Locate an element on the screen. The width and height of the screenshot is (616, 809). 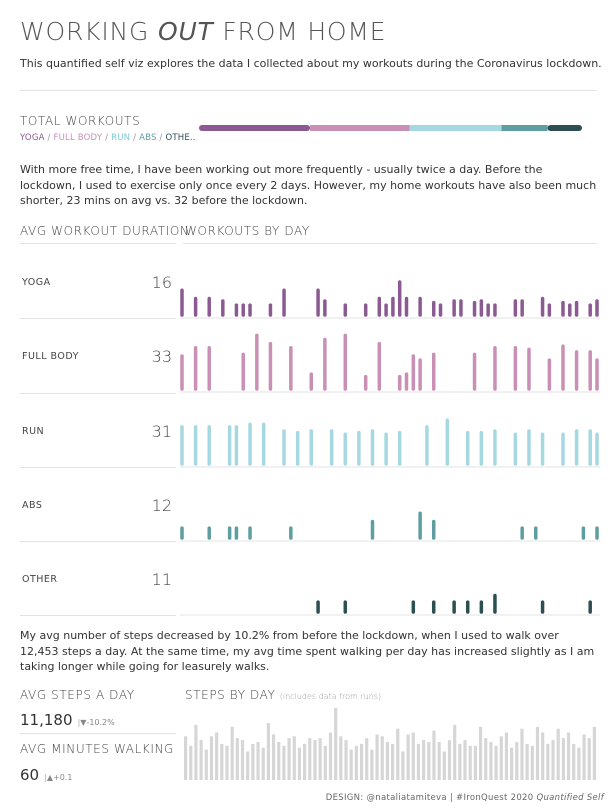
steps-by-day-heading: STEPS BY DAY (includes data from runs) is located at coordinates (283, 695).